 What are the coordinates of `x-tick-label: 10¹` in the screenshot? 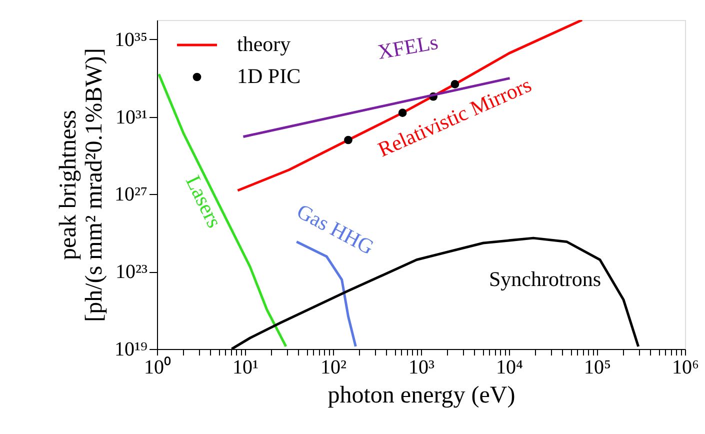 It's located at (245, 367).